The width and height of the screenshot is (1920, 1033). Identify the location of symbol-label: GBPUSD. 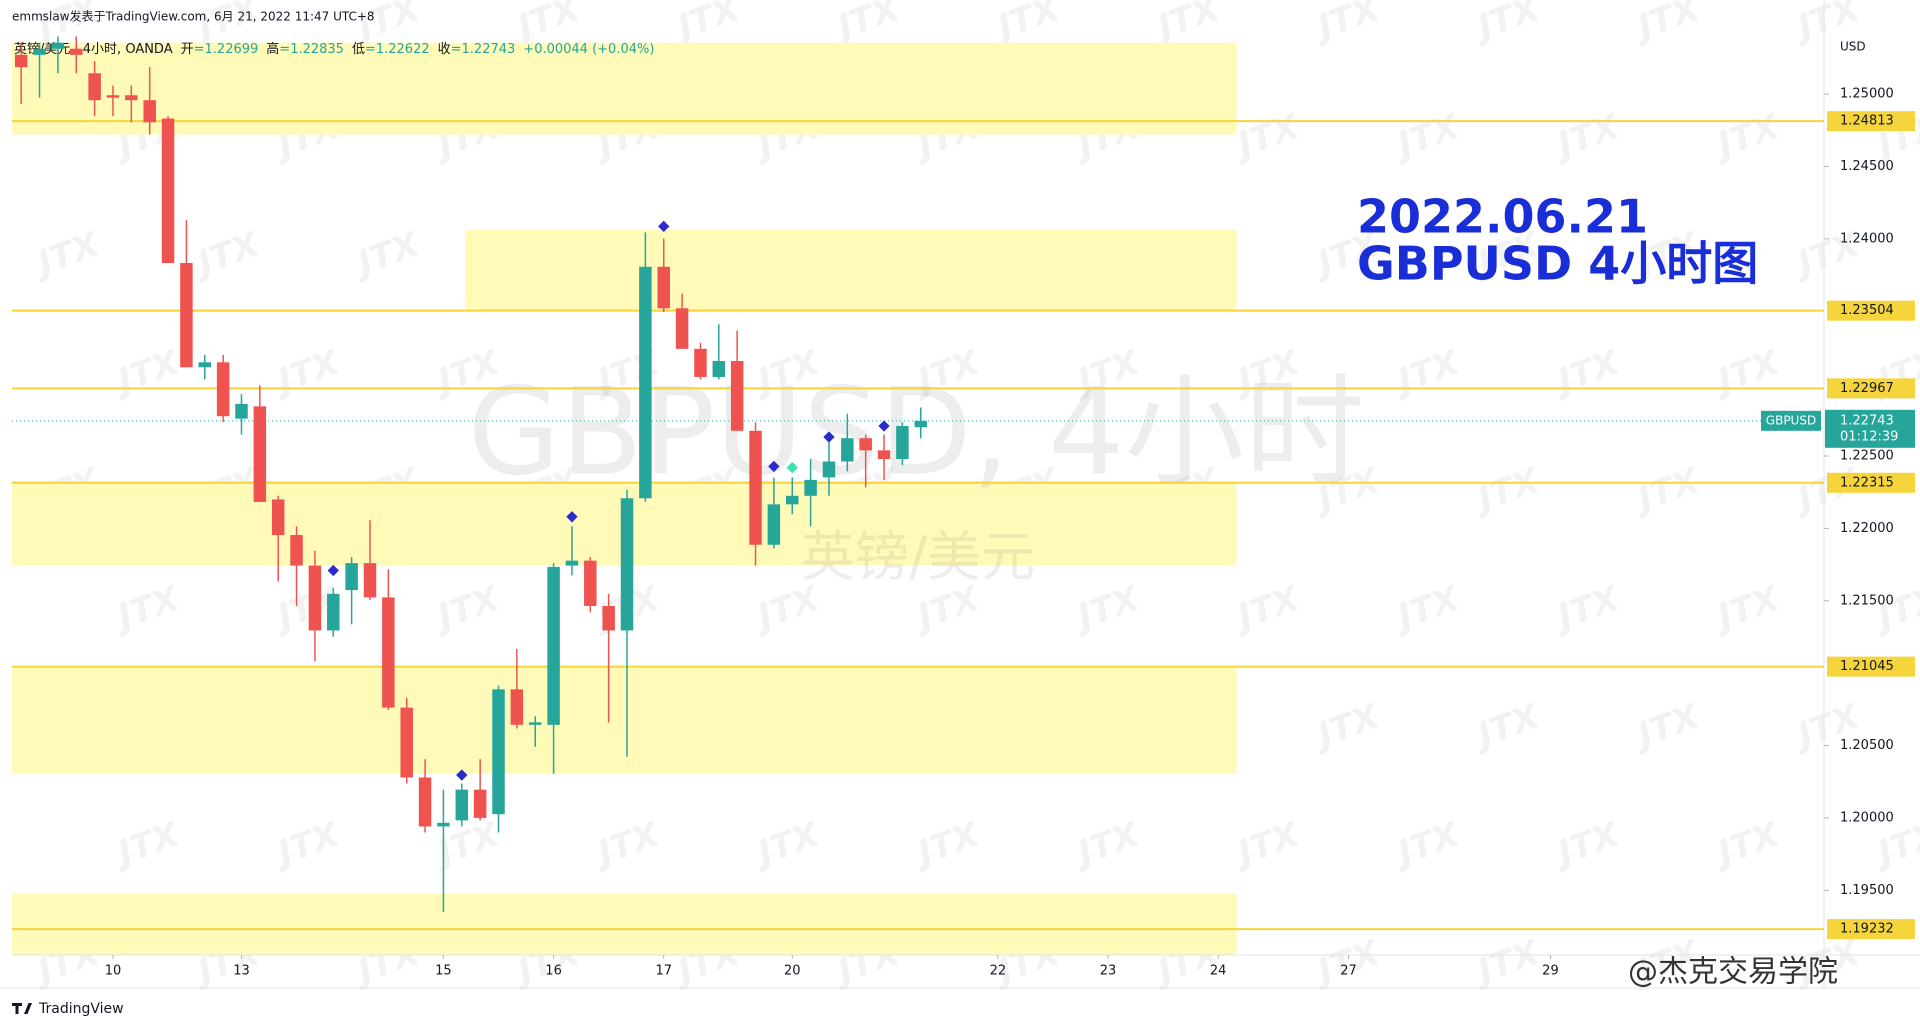
(1791, 420).